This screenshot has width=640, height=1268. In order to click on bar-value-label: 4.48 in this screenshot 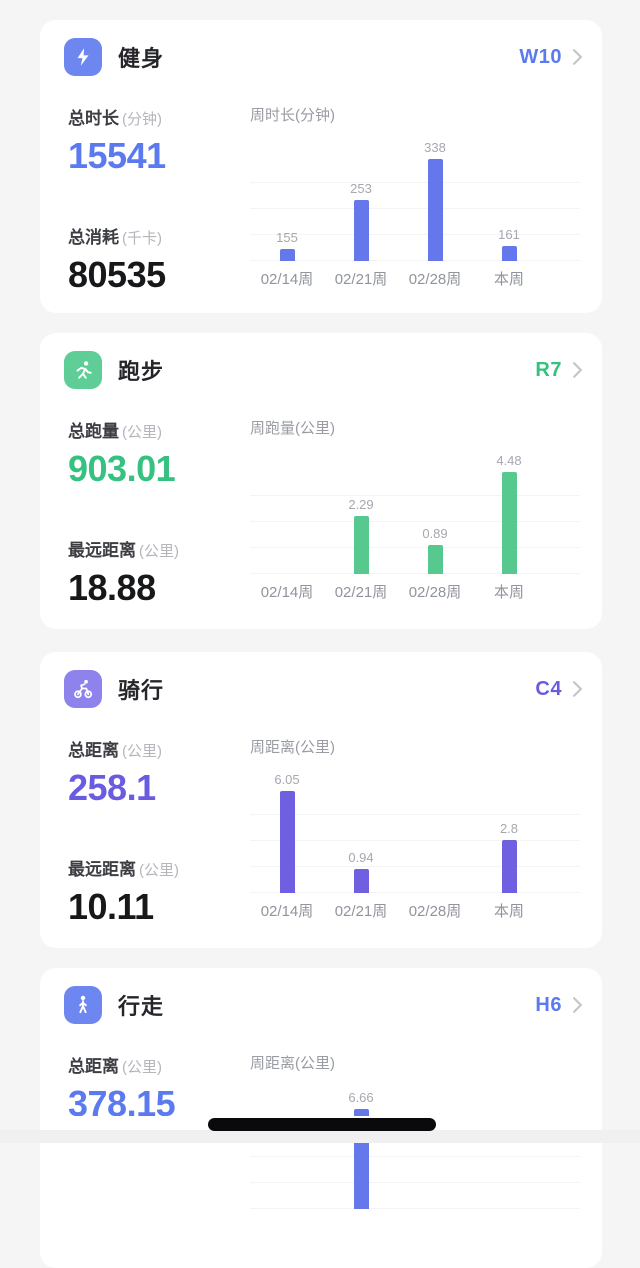, I will do `click(509, 460)`.